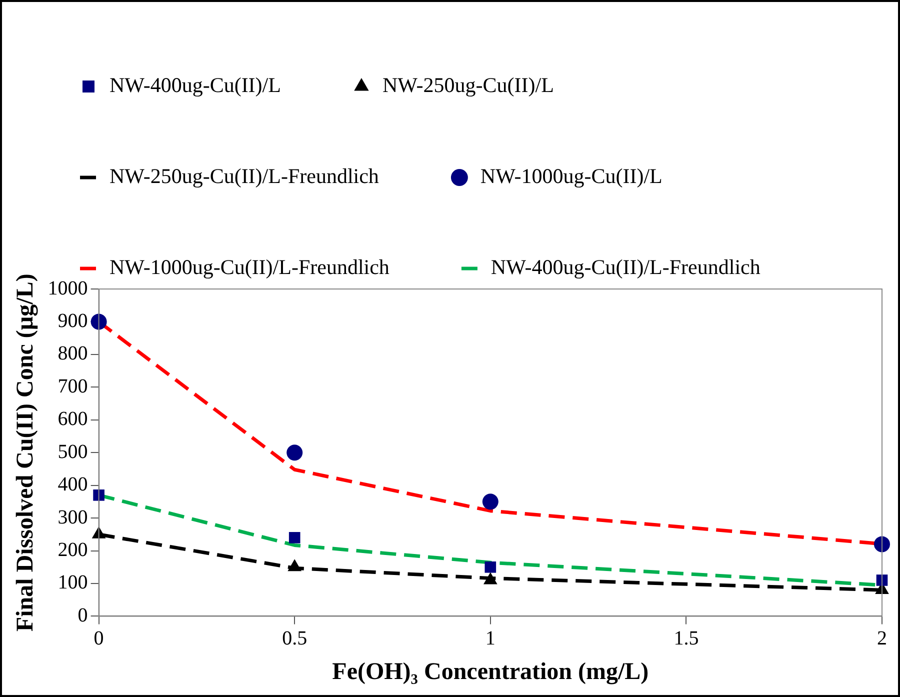 The image size is (900, 697). I want to click on legend-label: NW-1000ug-Cu(II)/L-Freundlich, so click(250, 267).